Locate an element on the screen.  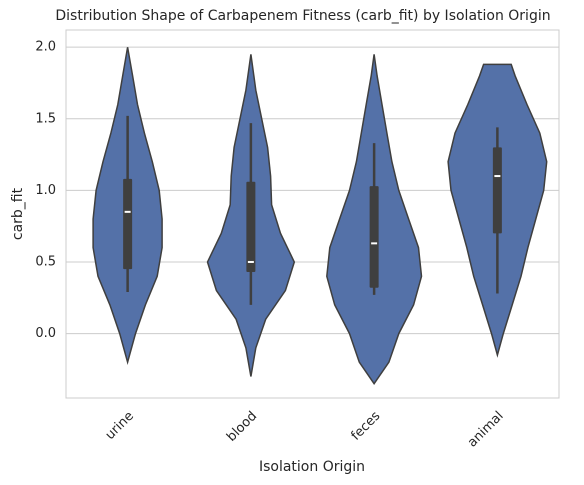
x-tick-label: blood is located at coordinates (242, 427).